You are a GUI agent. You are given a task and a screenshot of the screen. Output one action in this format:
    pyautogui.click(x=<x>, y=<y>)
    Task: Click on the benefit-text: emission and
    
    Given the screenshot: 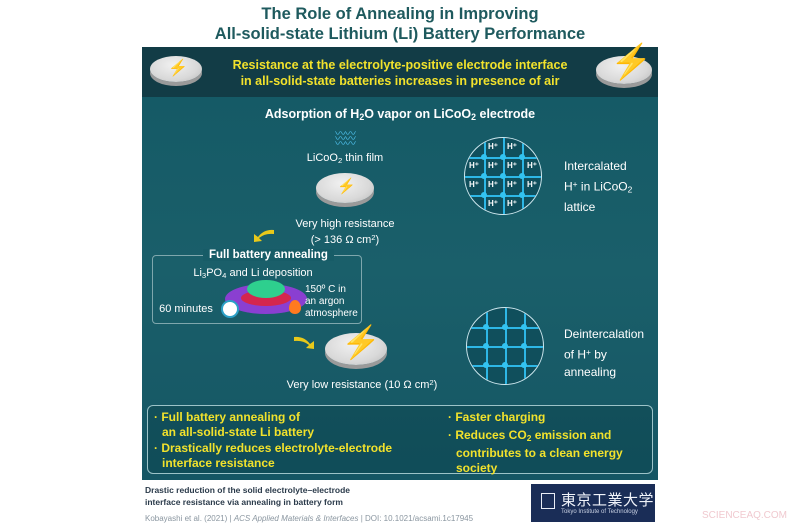 What is the action you would take?
    pyautogui.click(x=571, y=435)
    